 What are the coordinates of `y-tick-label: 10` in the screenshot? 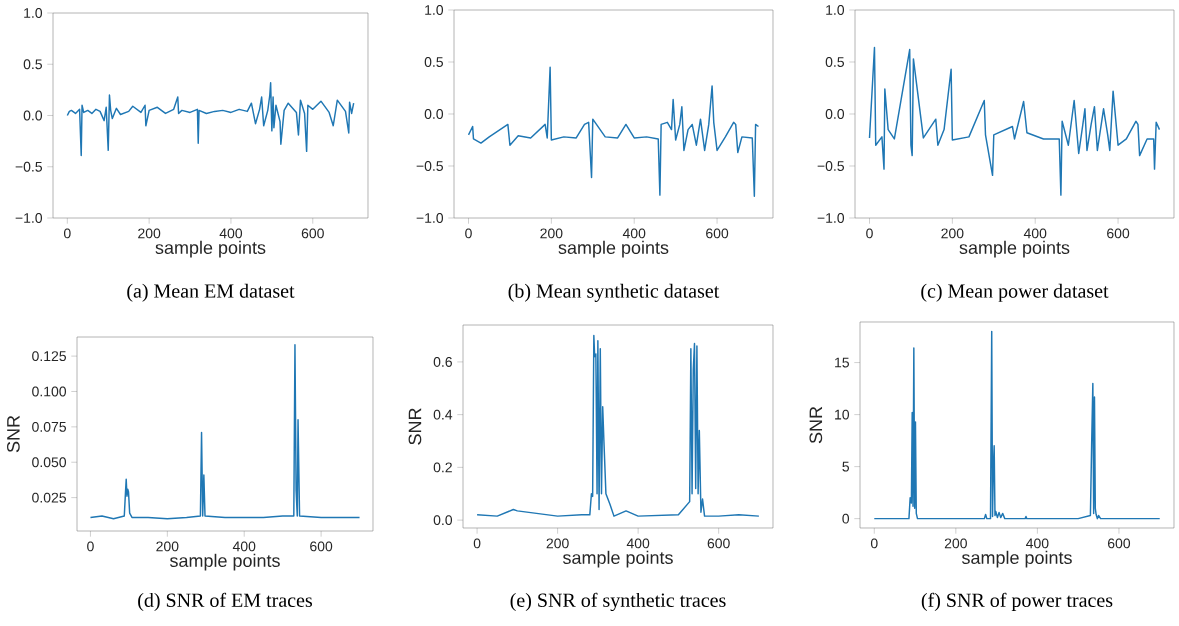 It's located at (842, 414).